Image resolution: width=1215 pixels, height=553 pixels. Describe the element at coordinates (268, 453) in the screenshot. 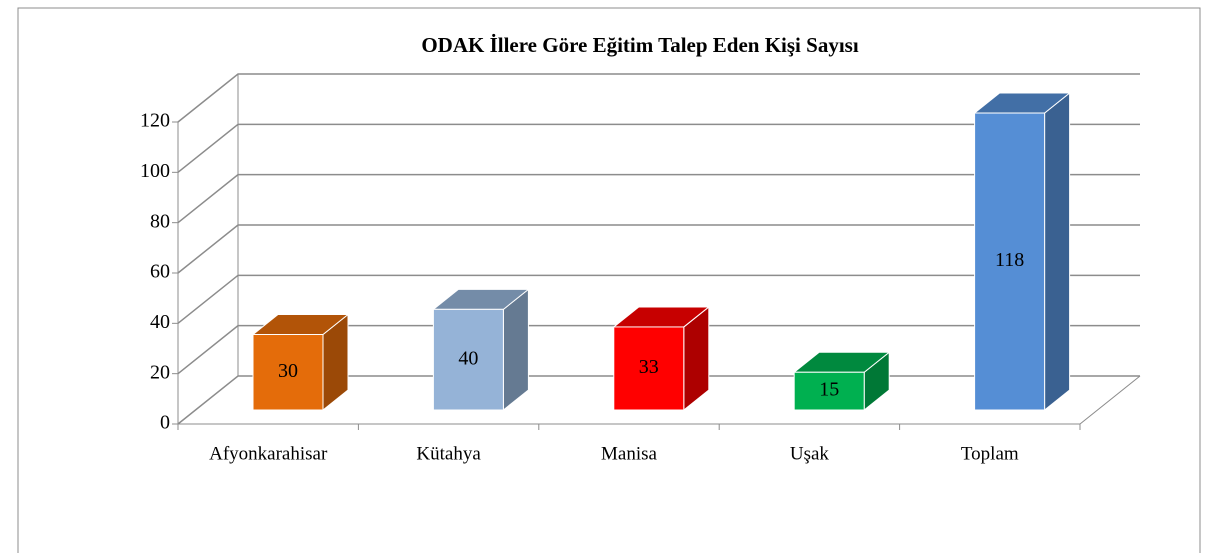

I see `x-tick-label: Afyonkarahisar` at that location.